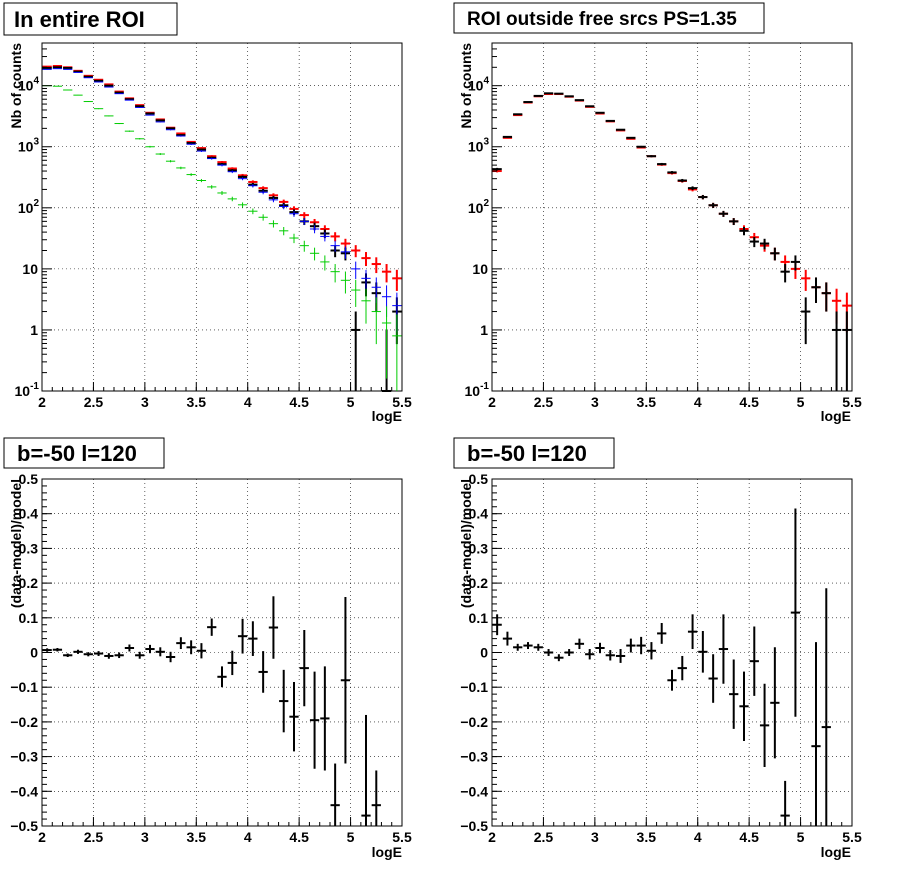 The width and height of the screenshot is (898, 871). Describe the element at coordinates (299, 402) in the screenshot. I see `x-tick-label: 4.5` at that location.